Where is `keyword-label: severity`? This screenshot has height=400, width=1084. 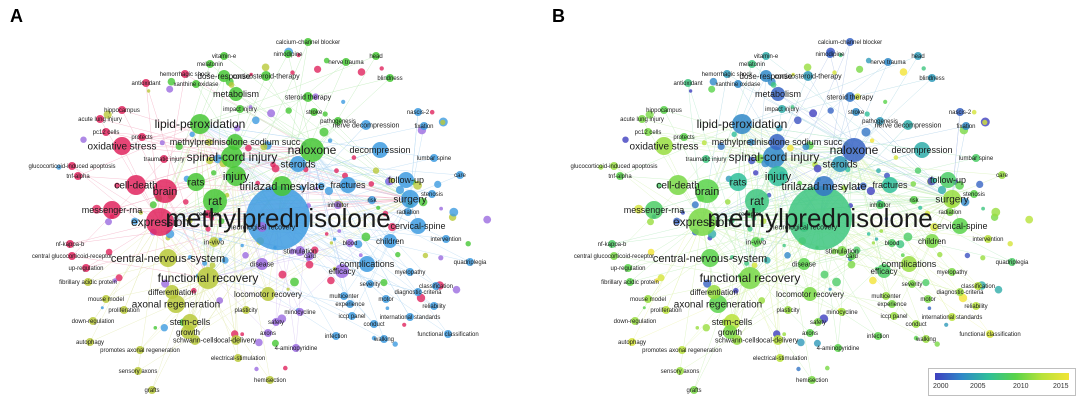 keyword-label: severity is located at coordinates (370, 285).